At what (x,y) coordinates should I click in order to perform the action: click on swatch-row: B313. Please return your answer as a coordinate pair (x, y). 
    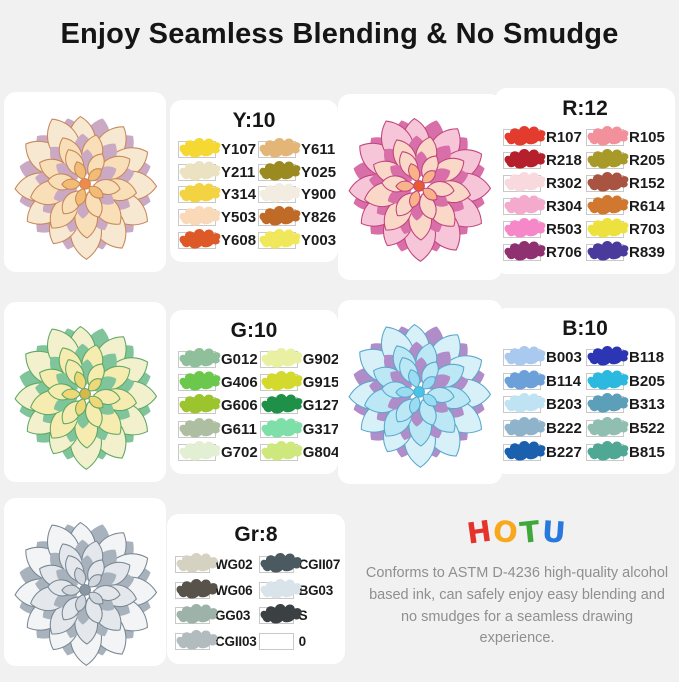
    Looking at the image, I should click on (626, 405).